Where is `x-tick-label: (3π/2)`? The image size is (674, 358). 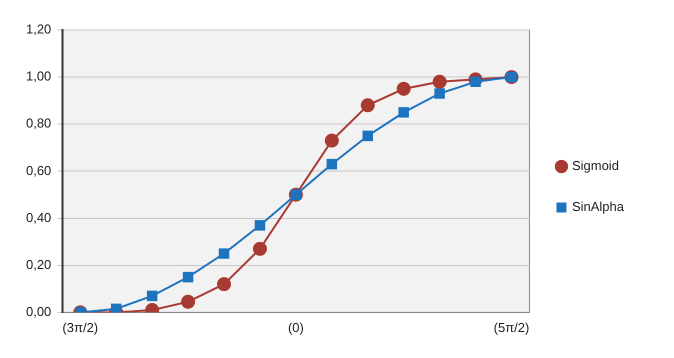 x-tick-label: (3π/2) is located at coordinates (80, 327).